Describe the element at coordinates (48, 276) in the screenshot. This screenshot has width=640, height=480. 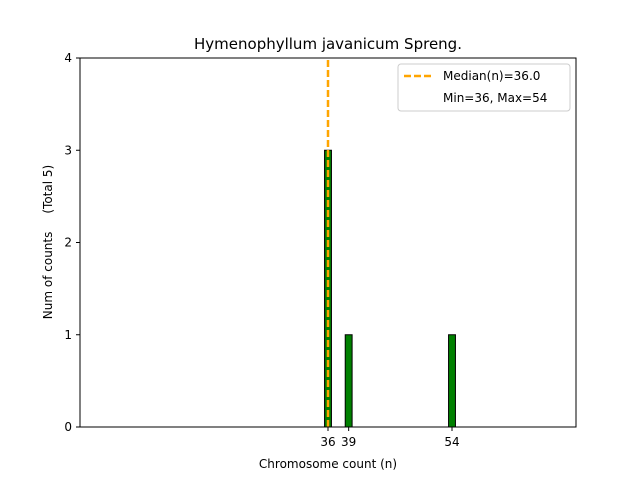
I see `y-axis-label-main: Num of counts` at that location.